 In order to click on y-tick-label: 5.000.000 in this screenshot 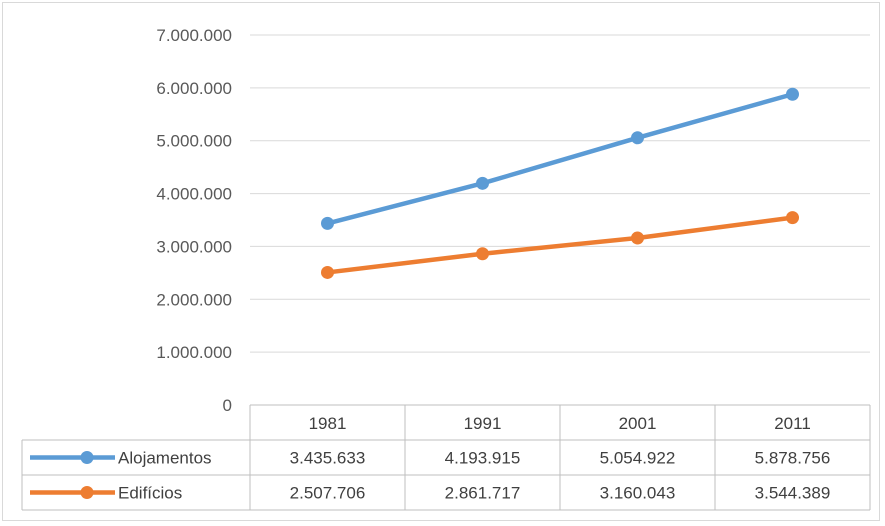, I will do `click(194, 141)`.